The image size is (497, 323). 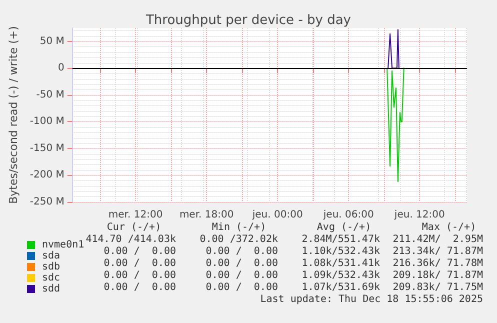 I want to click on legend-label: nvme0n1, so click(x=63, y=245).